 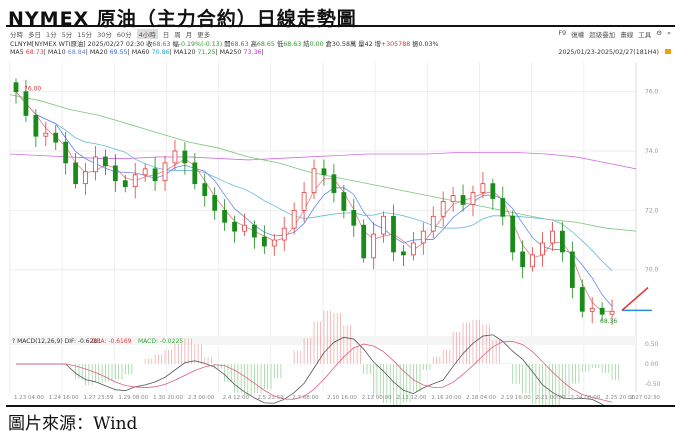 I want to click on ma-value: 68.84, so click(x=76, y=52).